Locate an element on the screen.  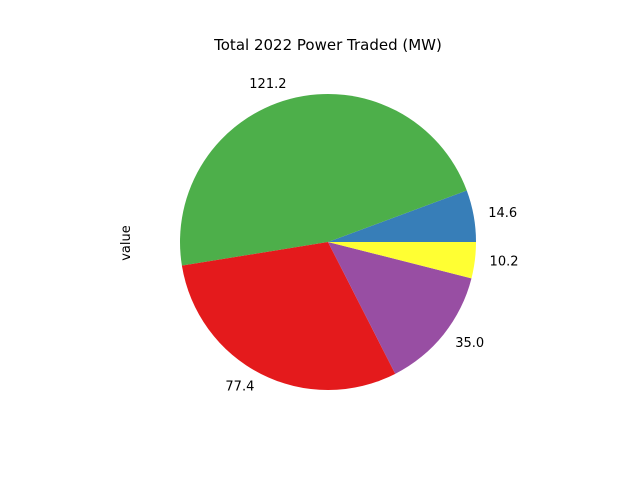
pie-slice-label-1: 121.2 is located at coordinates (267, 84).